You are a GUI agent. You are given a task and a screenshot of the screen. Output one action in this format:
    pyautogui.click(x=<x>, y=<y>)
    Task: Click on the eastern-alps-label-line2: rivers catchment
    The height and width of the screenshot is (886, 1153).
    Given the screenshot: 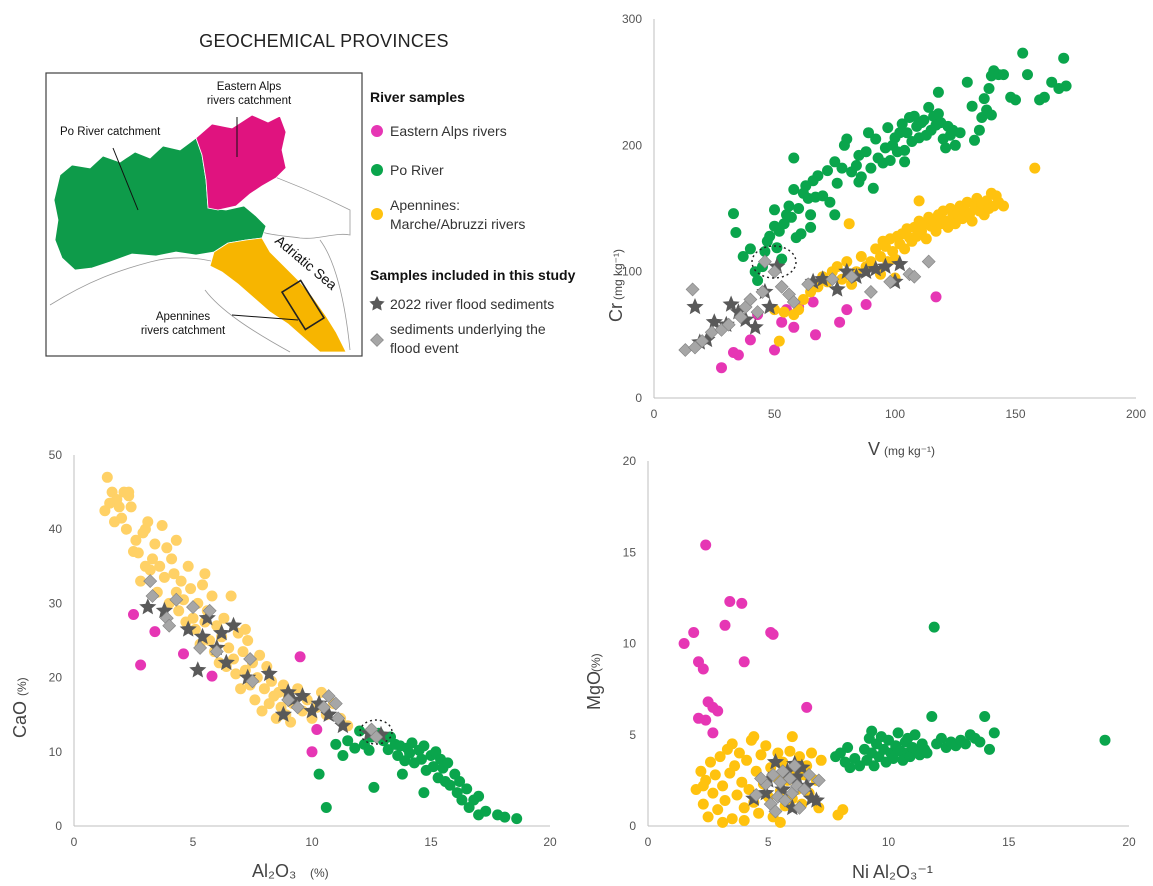 What is the action you would take?
    pyautogui.click(x=249, y=101)
    